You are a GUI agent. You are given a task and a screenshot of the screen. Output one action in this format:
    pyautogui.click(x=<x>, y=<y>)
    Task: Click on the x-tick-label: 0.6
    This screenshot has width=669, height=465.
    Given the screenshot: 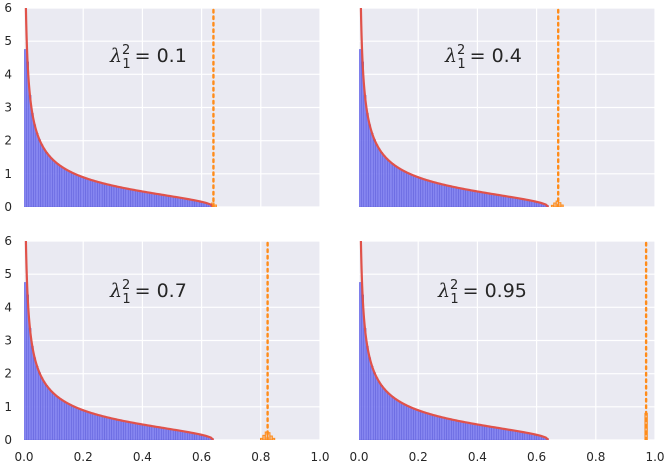 What is the action you would take?
    pyautogui.click(x=536, y=457)
    